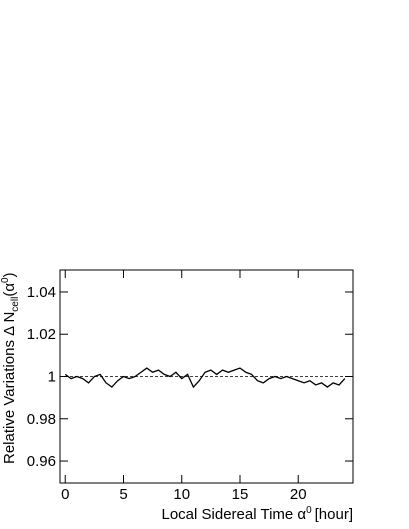 Image resolution: width=409 pixels, height=529 pixels. I want to click on y-label-close: ), so click(9, 274).